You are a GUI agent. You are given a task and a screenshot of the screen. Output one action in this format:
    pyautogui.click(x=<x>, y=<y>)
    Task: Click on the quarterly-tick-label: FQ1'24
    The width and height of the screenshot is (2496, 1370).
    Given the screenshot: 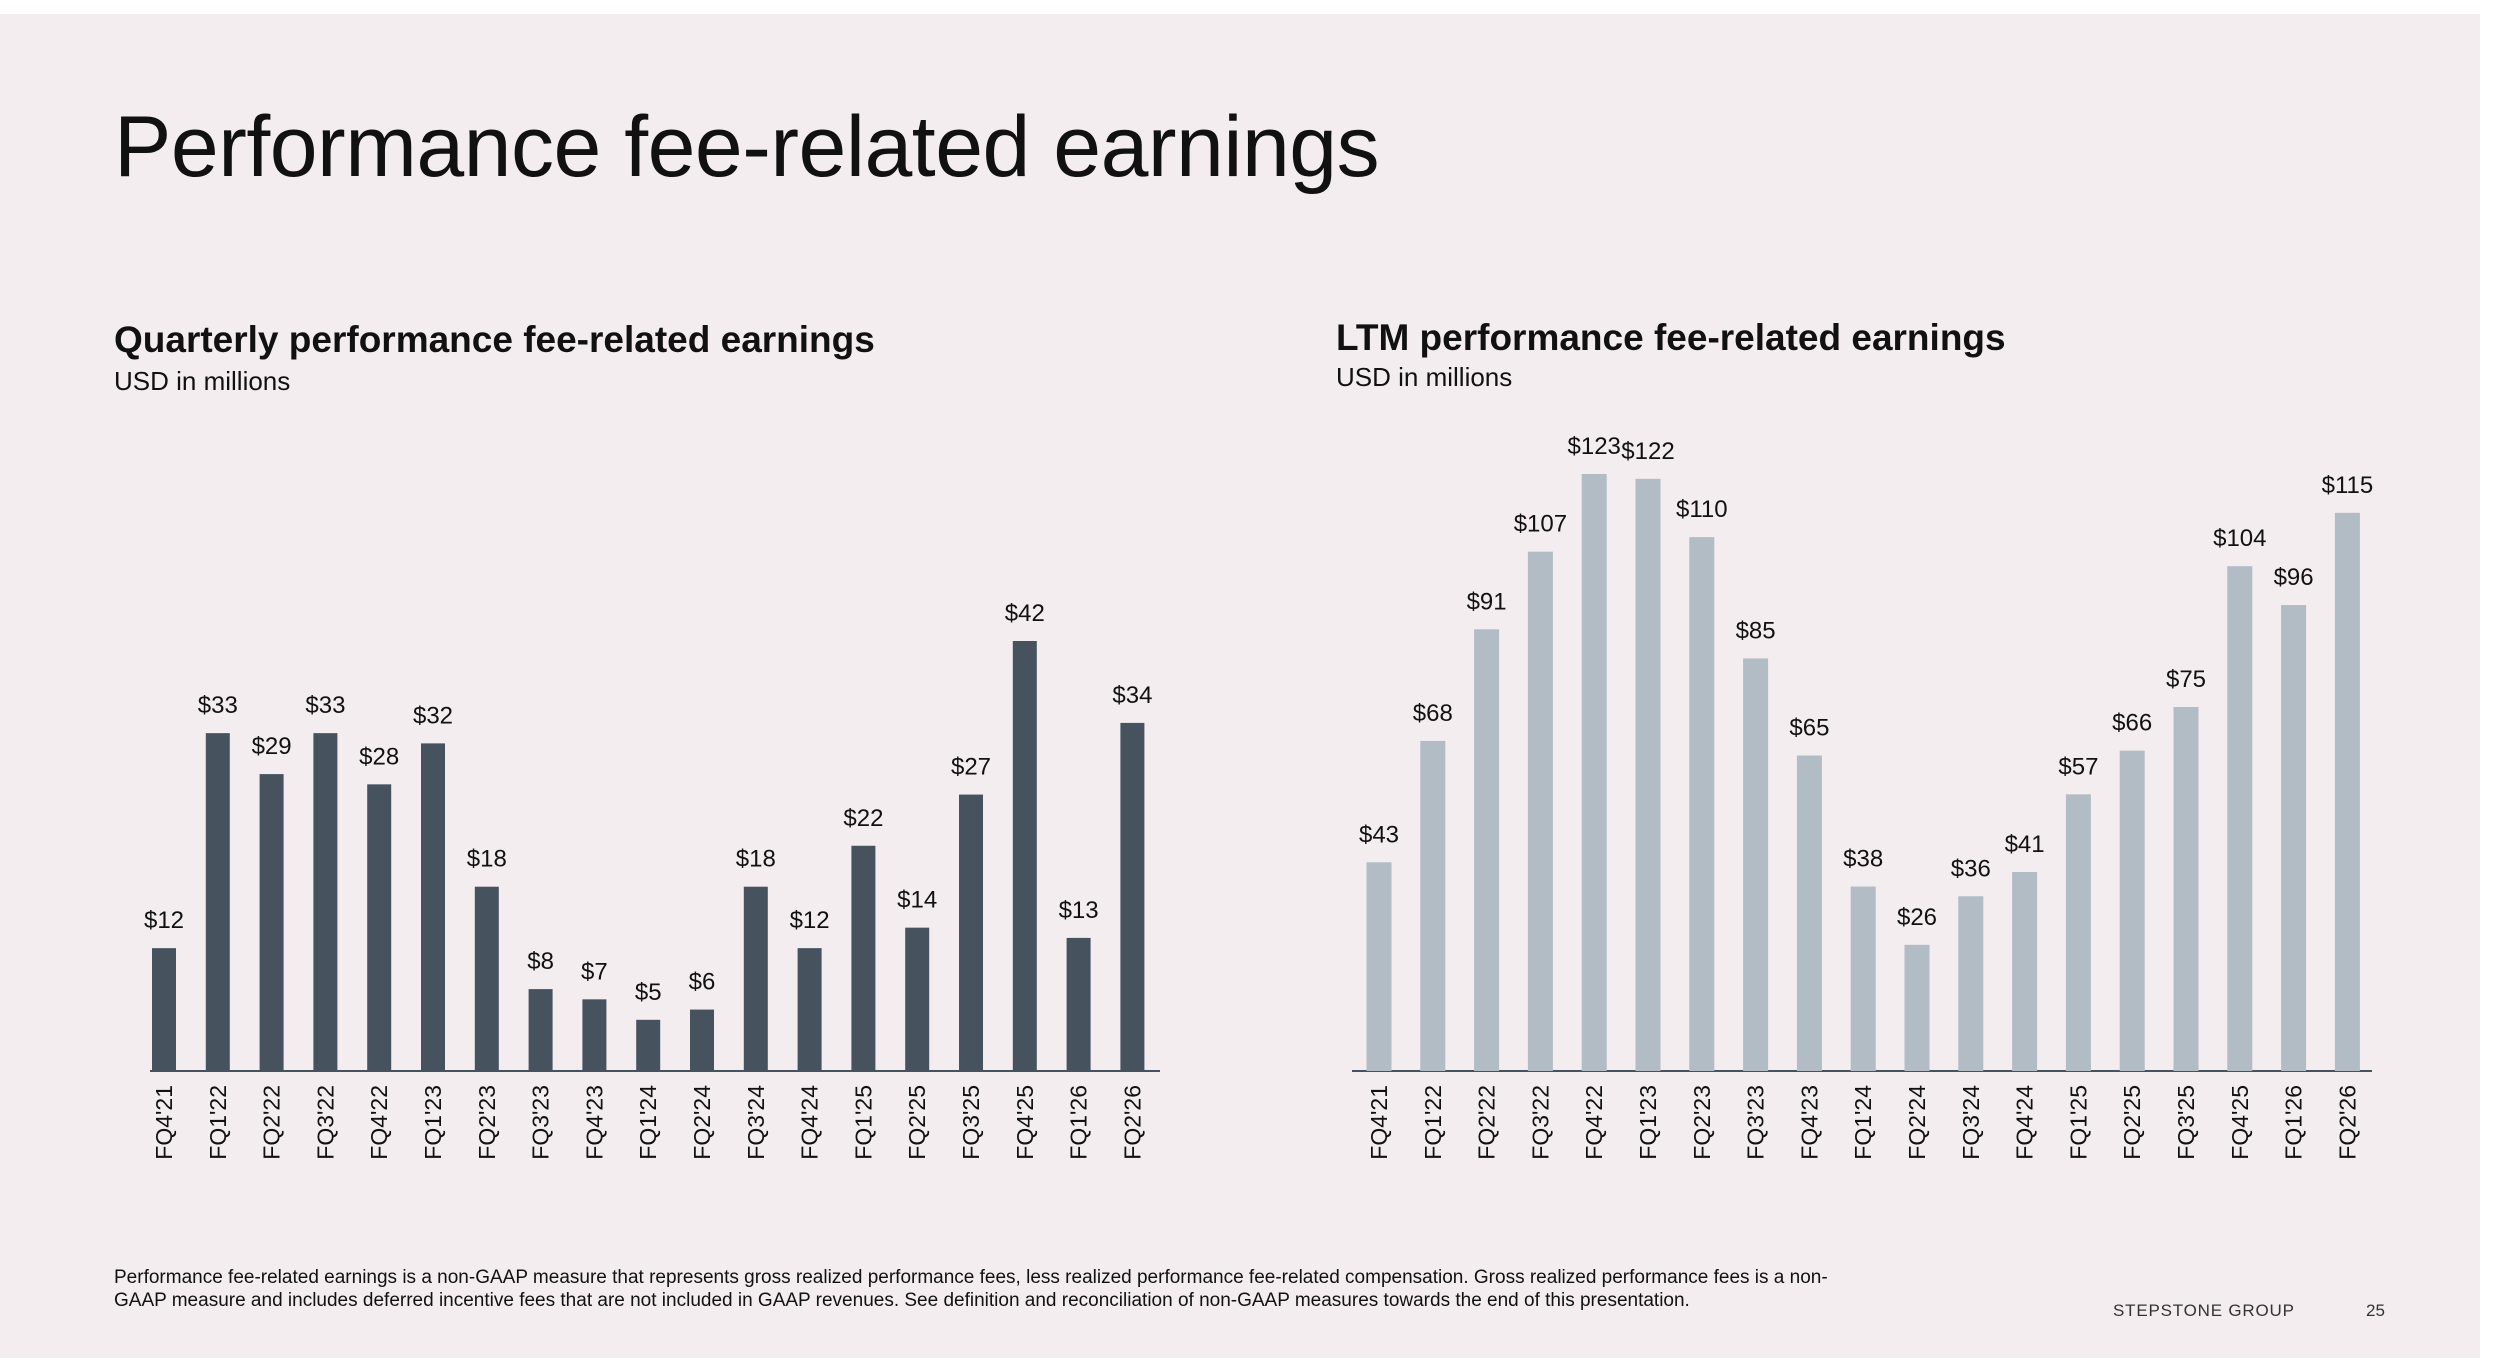 What is the action you would take?
    pyautogui.click(x=648, y=1122)
    